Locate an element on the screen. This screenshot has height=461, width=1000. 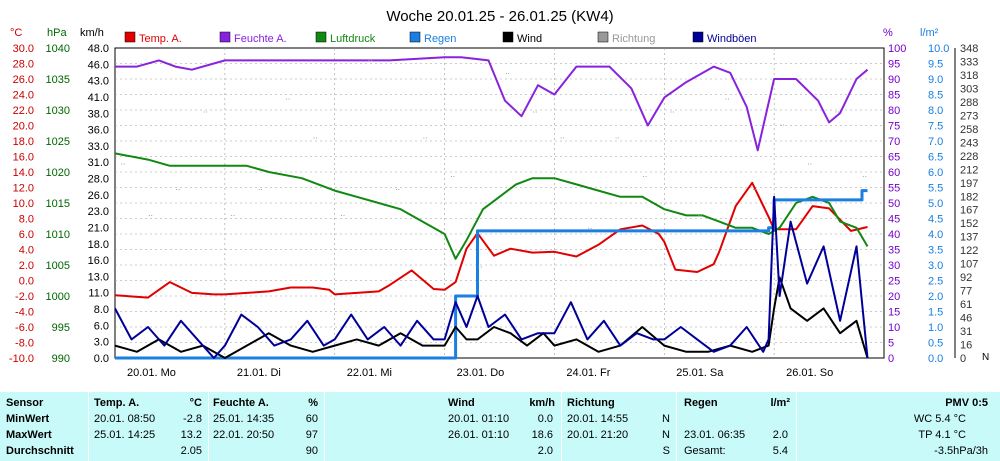
temp-tick-label: 26.0 is located at coordinates (23, 80).